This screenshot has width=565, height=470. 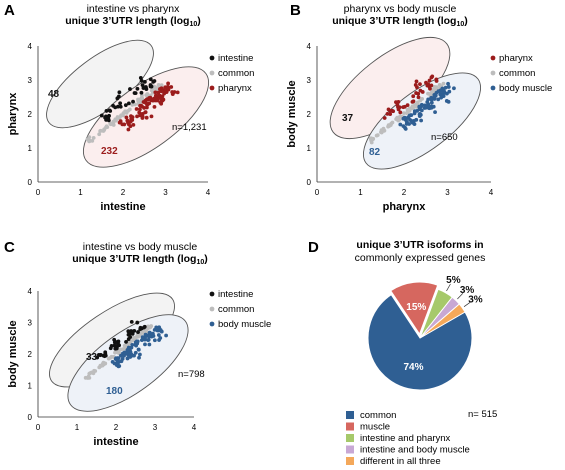 What do you see at coordinates (236, 309) in the screenshot?
I see `legend-label-c: common` at bounding box center [236, 309].